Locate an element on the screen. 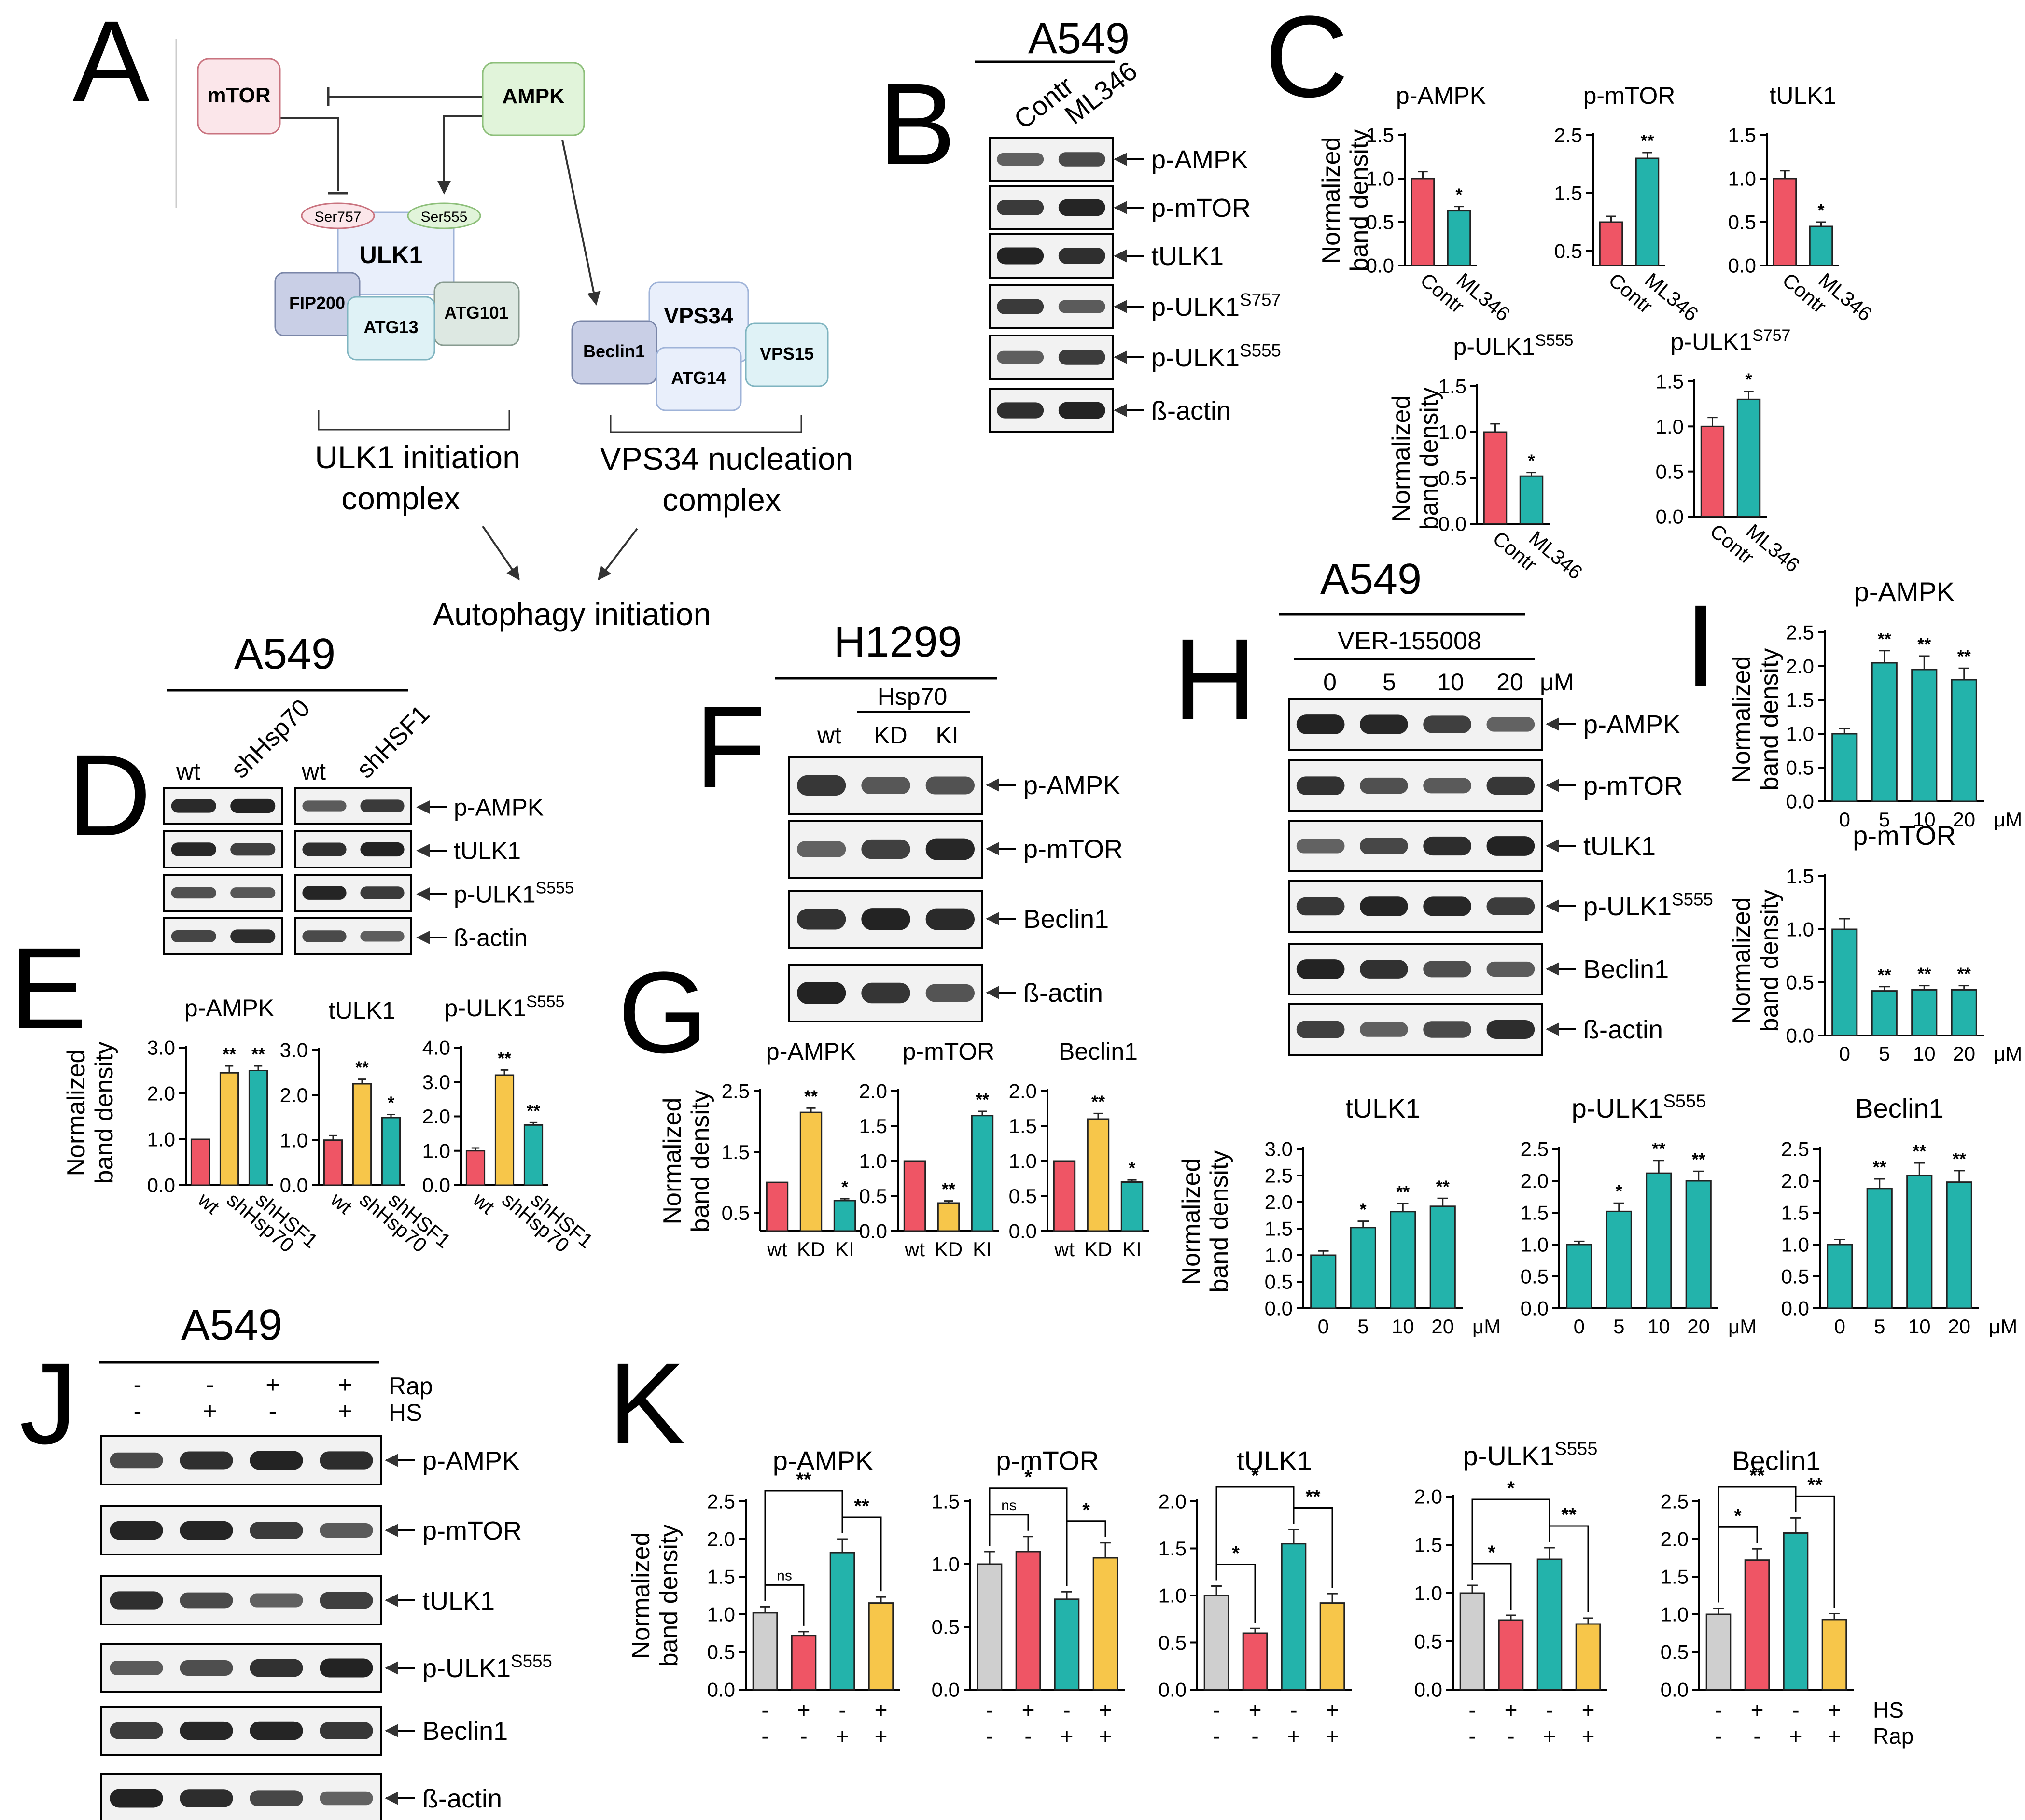 The height and width of the screenshot is (1820, 2025). hs-sign: - is located at coordinates (990, 1710).